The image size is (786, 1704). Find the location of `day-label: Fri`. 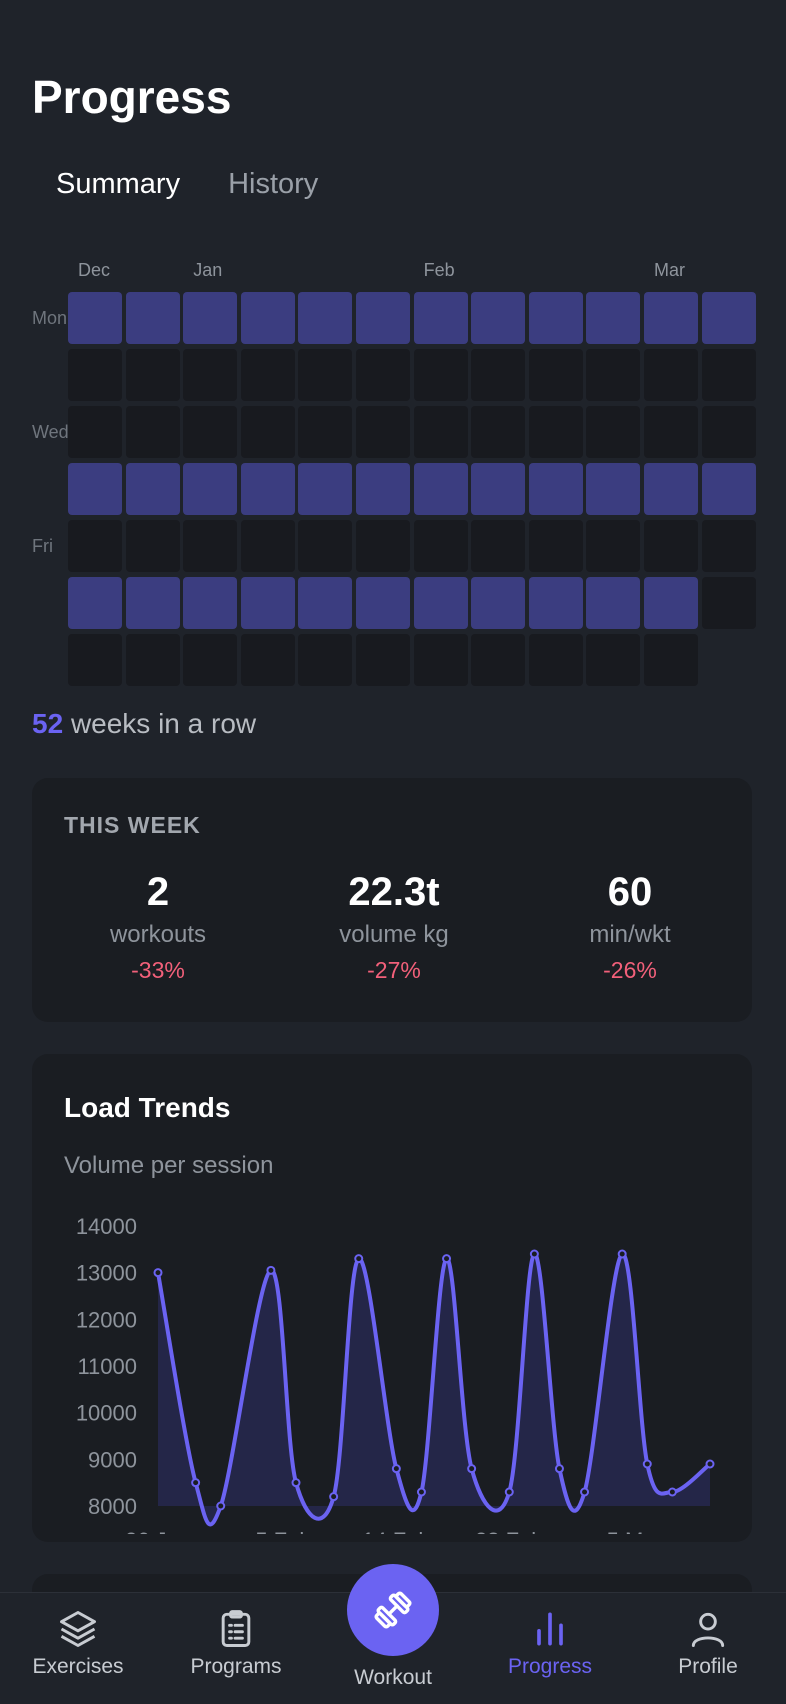

day-label: Fri is located at coordinates (42, 546).